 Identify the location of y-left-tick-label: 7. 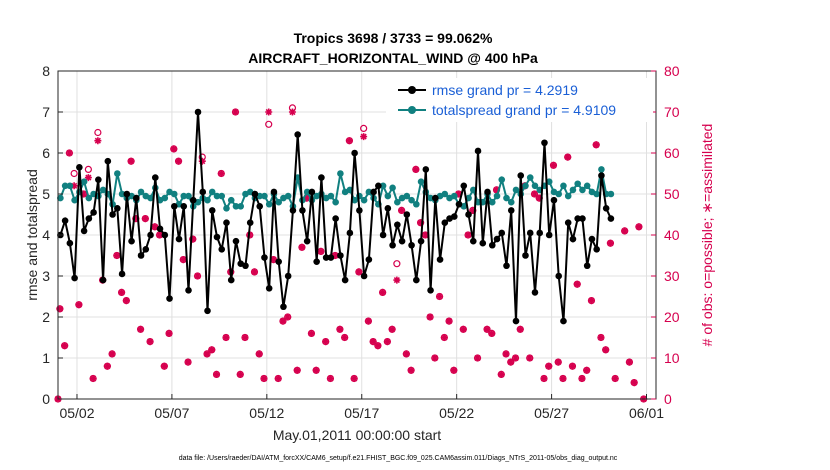
(46, 112).